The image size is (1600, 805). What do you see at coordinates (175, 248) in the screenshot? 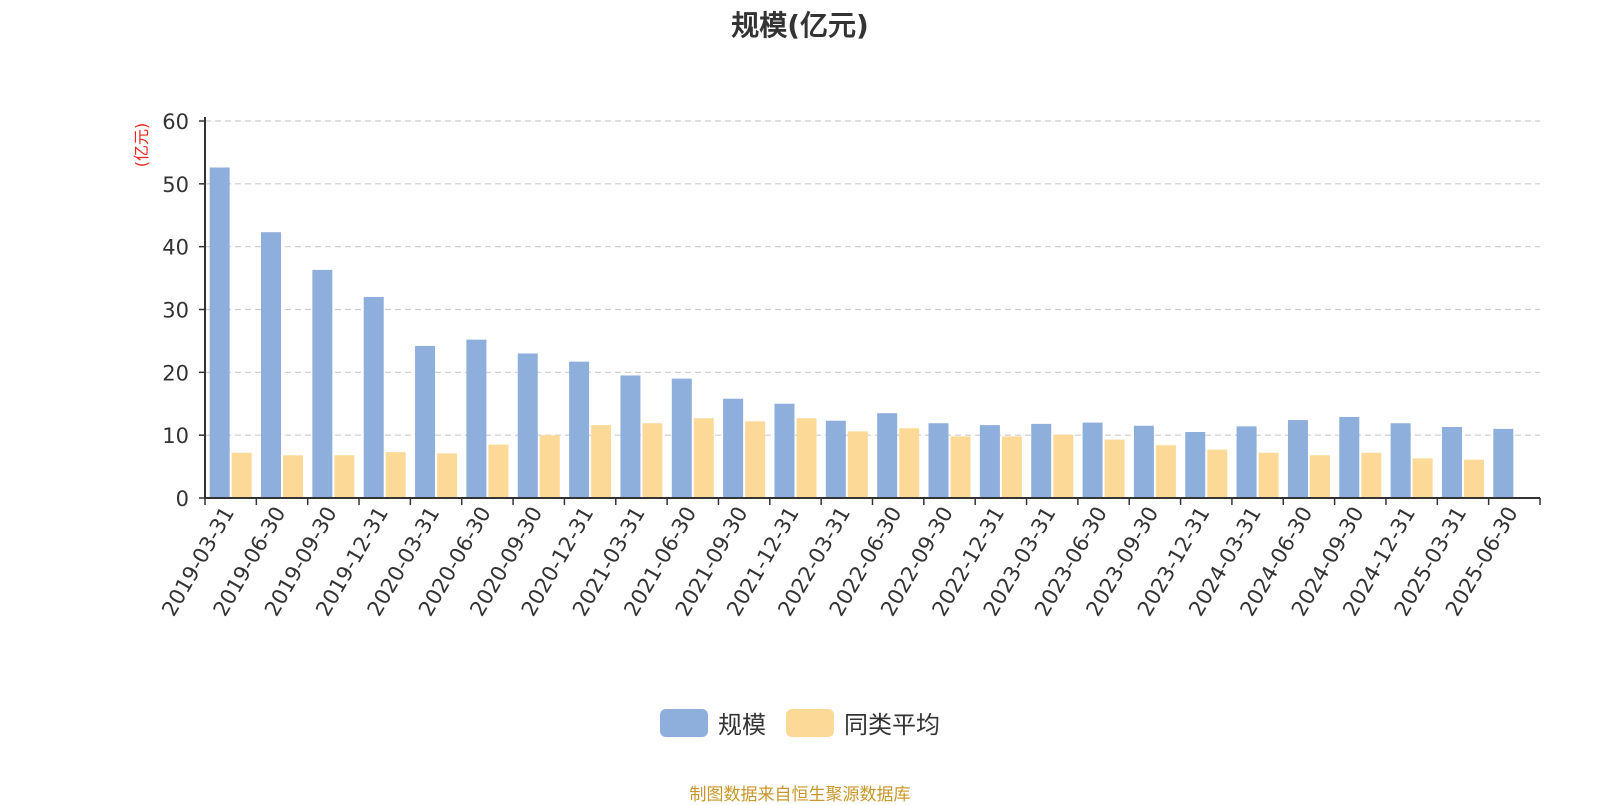
I see `y-tick-label: 40` at bounding box center [175, 248].